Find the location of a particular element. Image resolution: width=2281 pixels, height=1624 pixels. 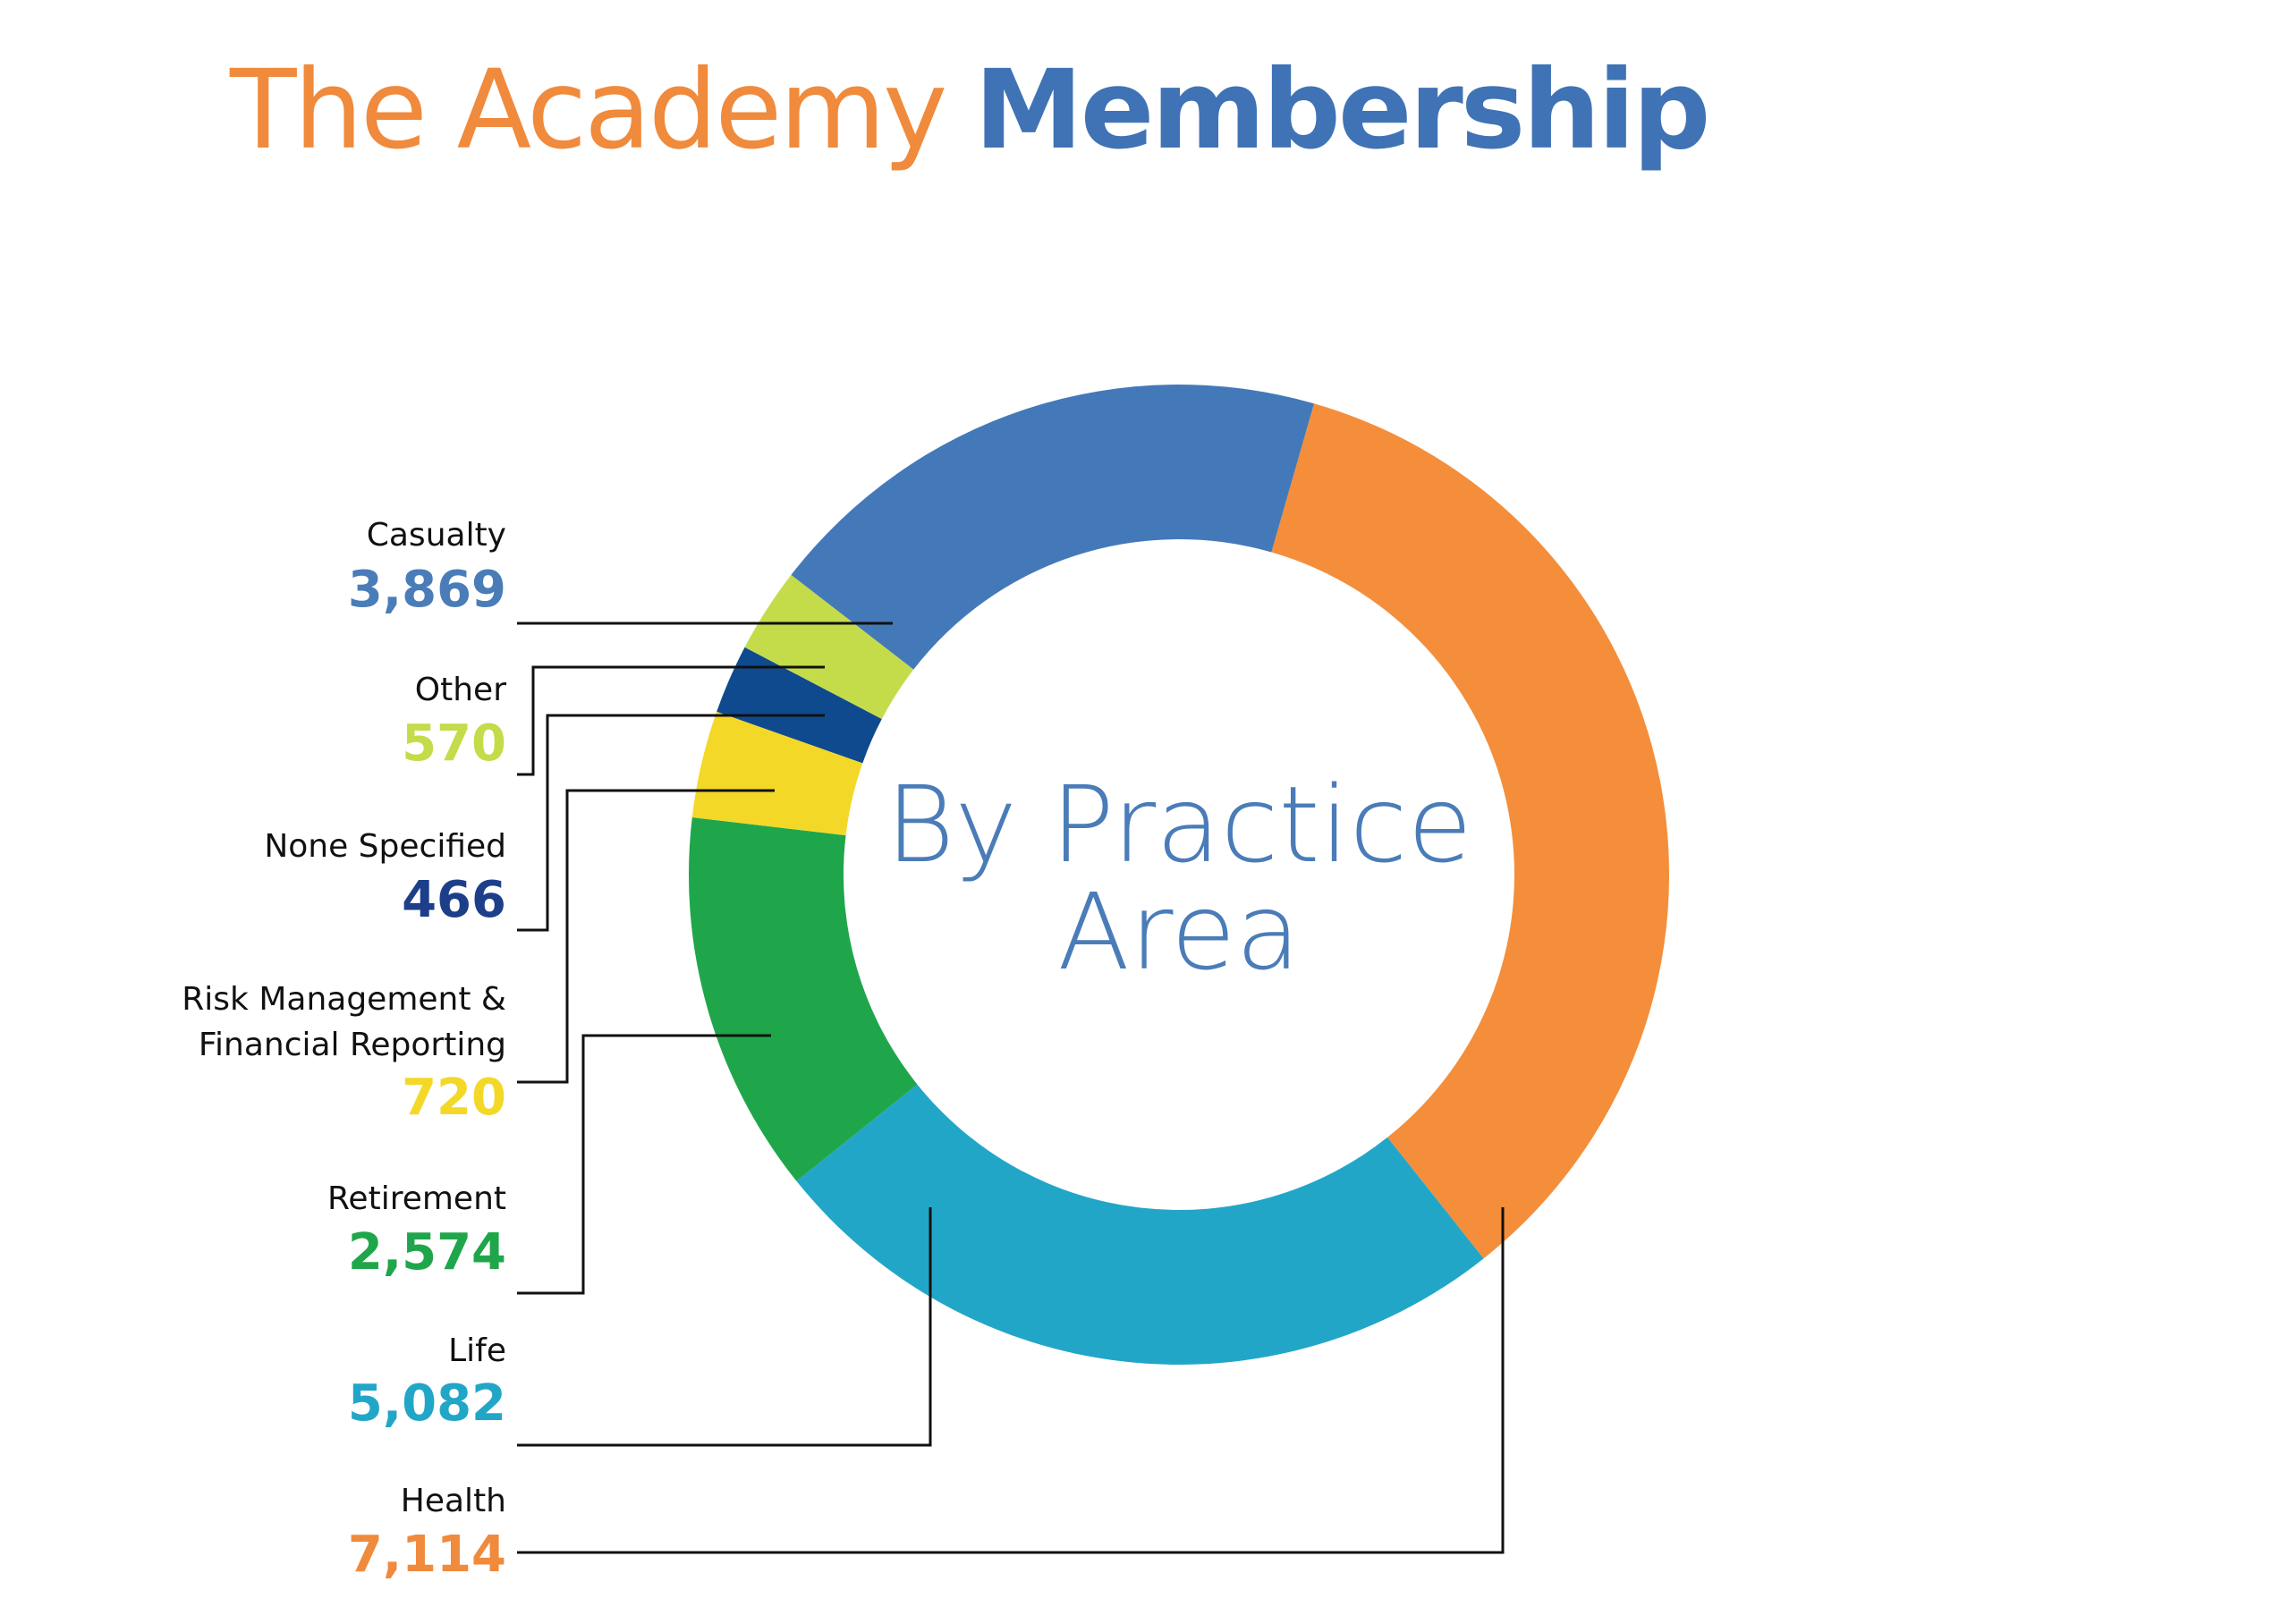

slice-health is located at coordinates (1470, 831).